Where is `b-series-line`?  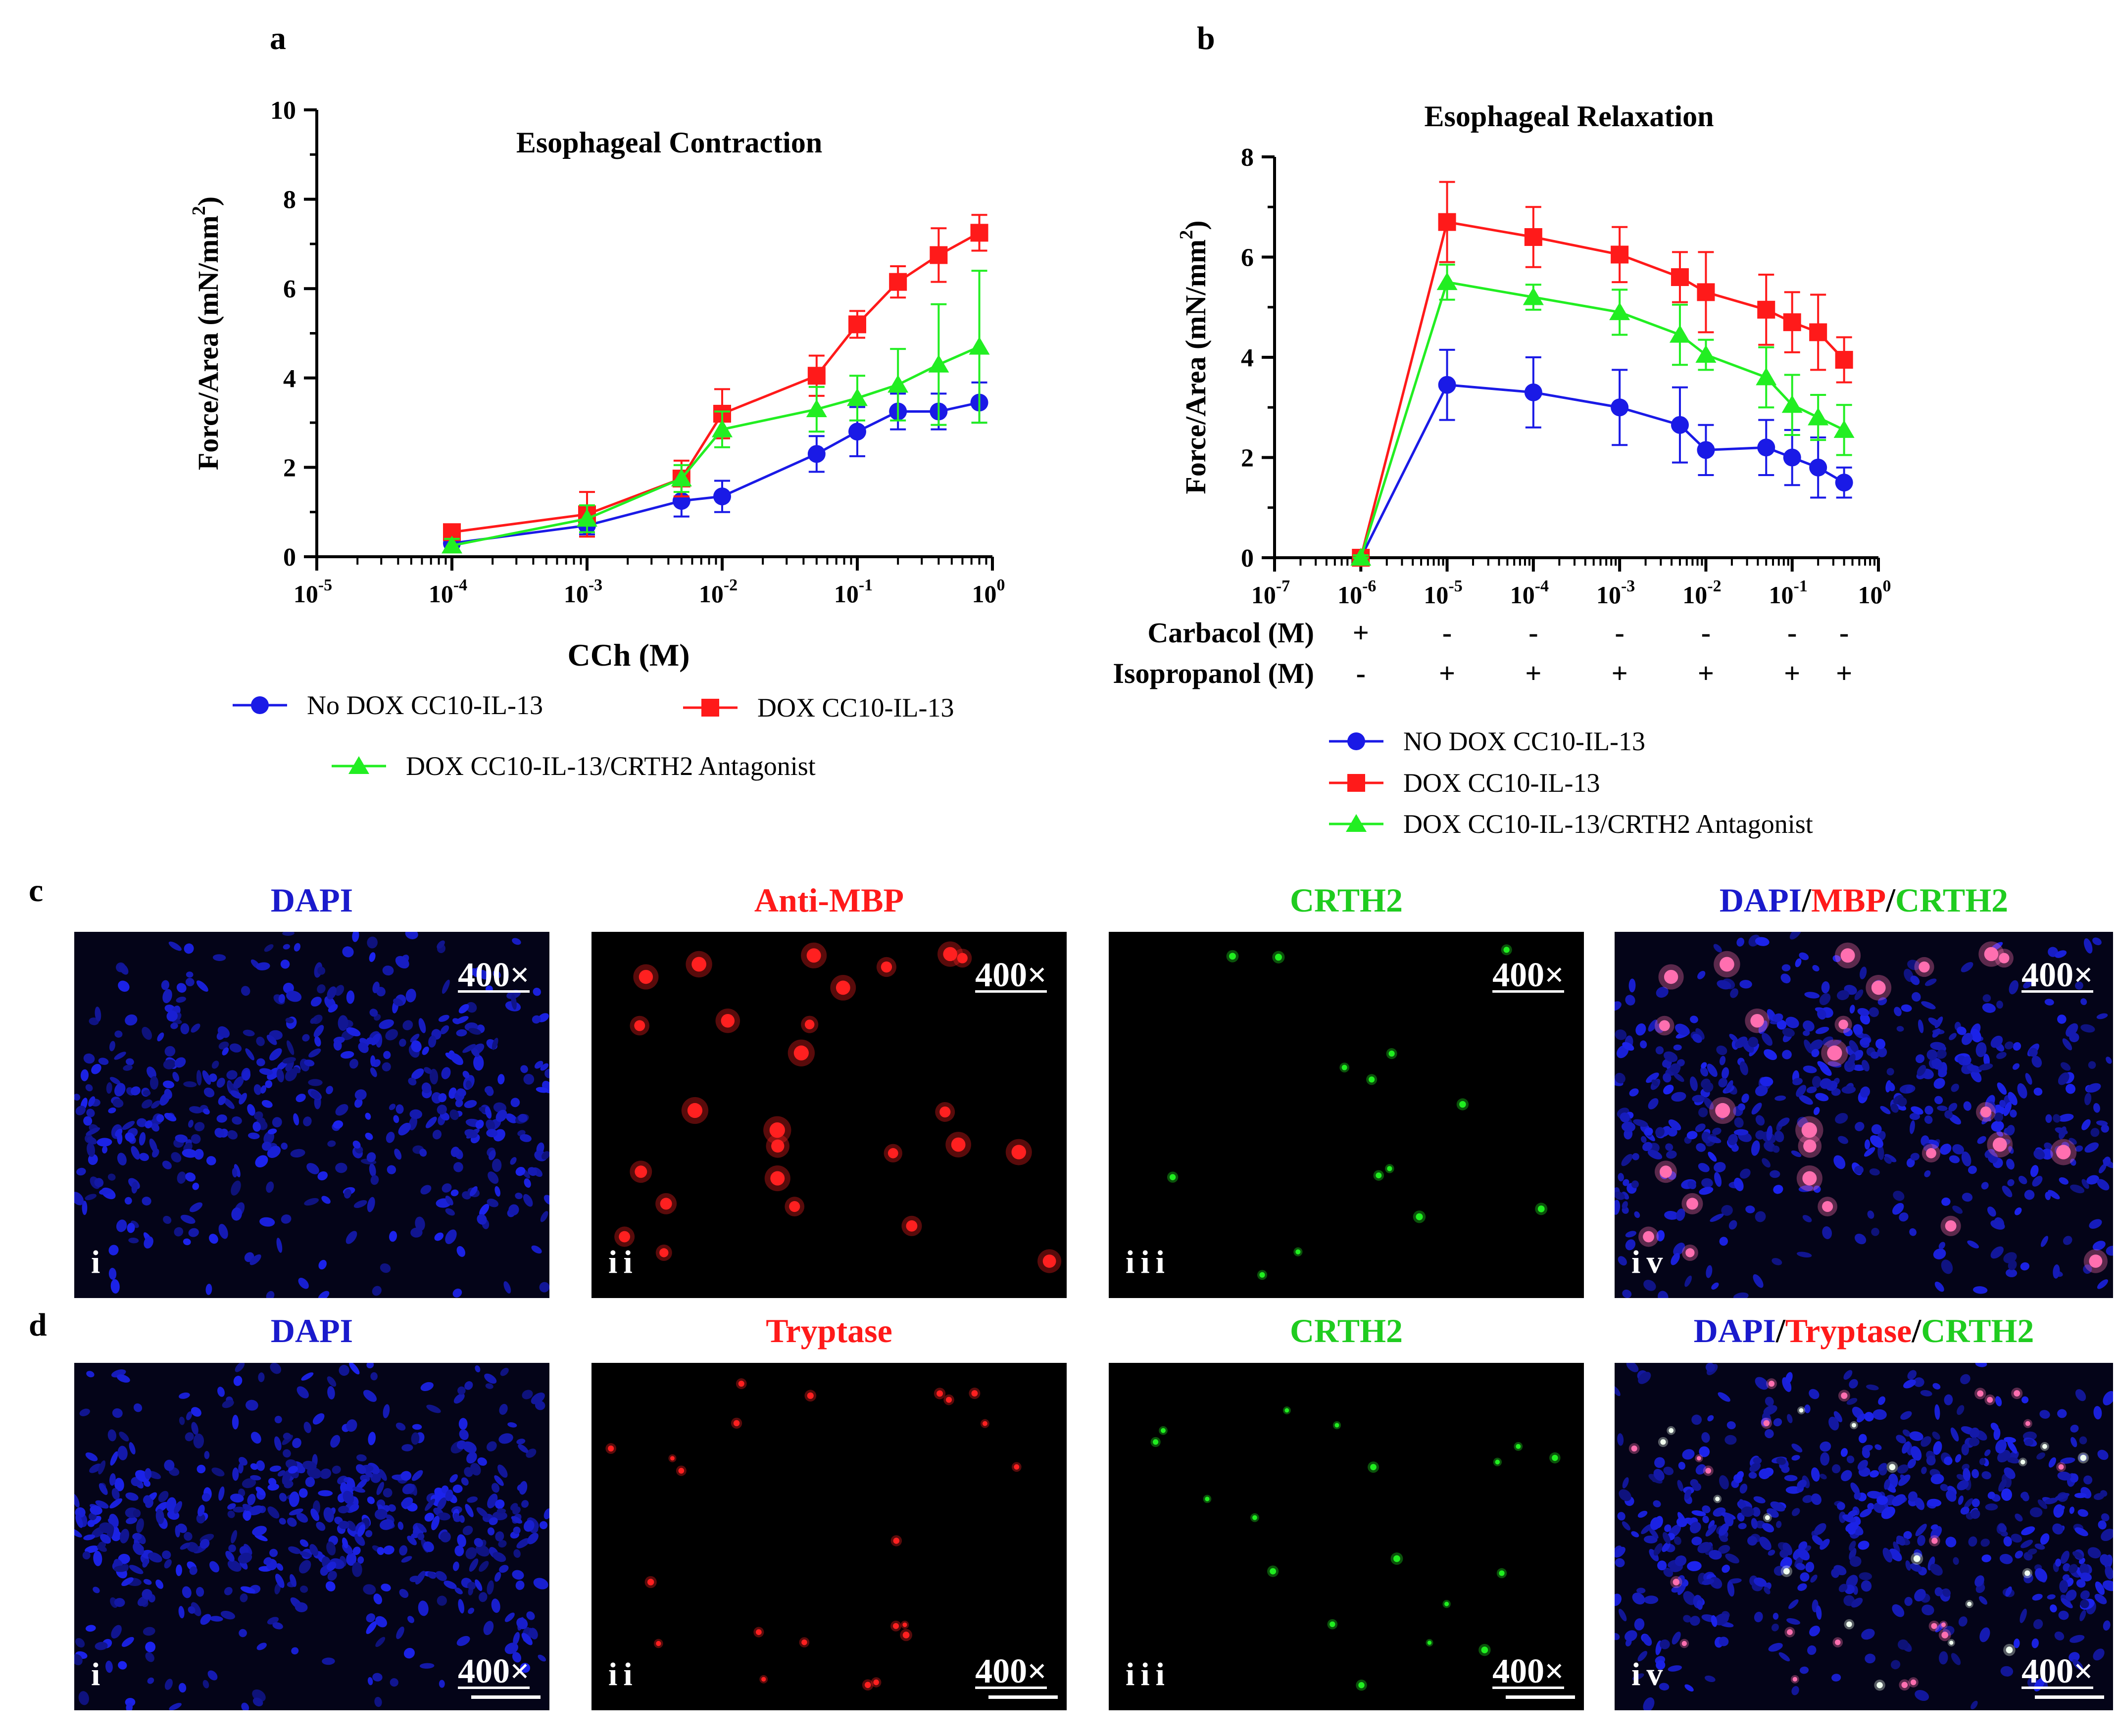
b-series-line is located at coordinates (1602, 471).